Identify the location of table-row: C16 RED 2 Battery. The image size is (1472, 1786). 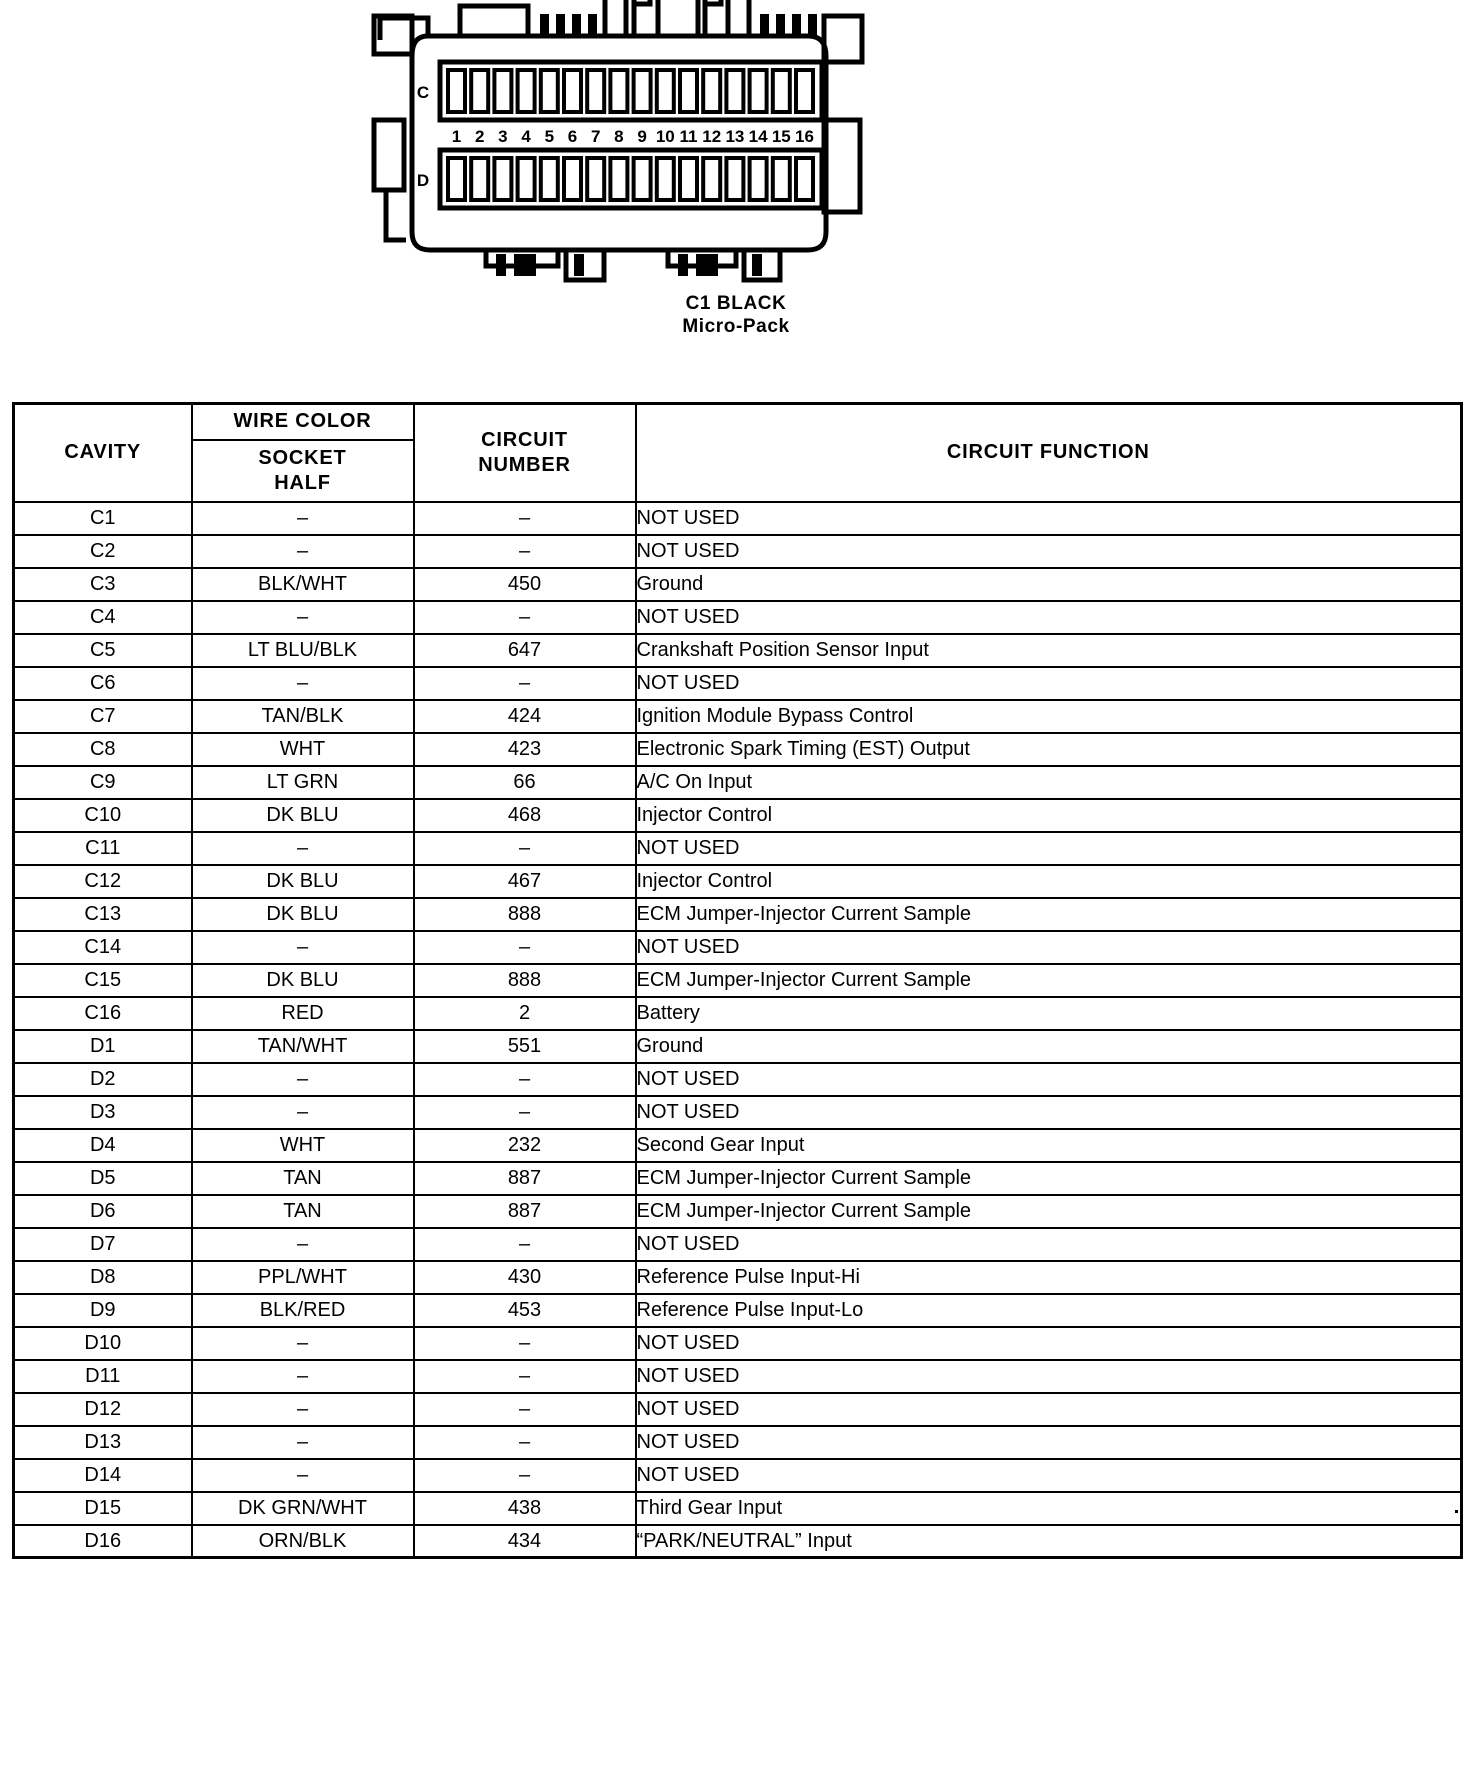
(737, 1013).